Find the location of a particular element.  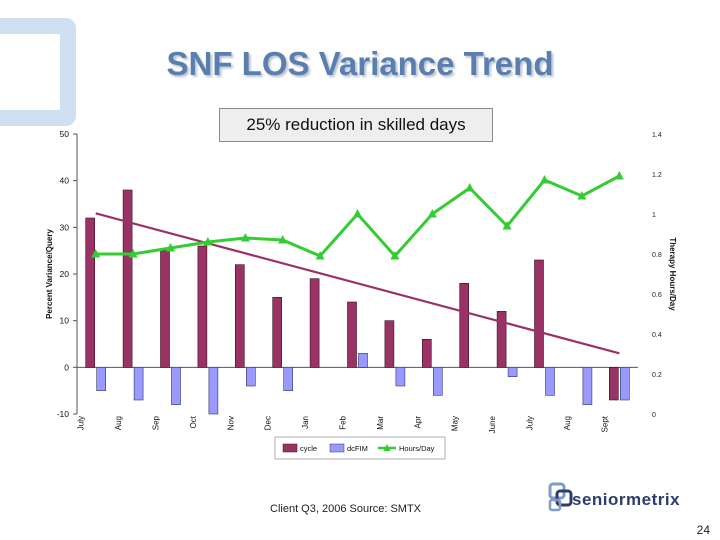

y-tick-label: 50 is located at coordinates (65, 134).